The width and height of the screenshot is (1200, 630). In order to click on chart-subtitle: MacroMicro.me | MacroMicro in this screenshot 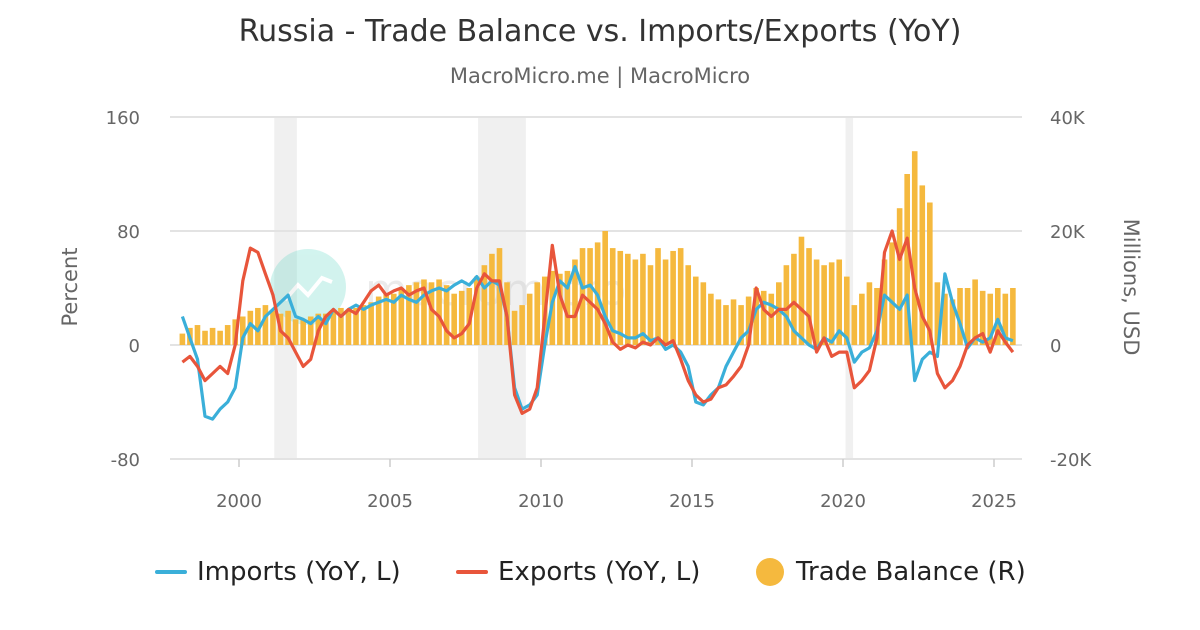, I will do `click(600, 76)`.